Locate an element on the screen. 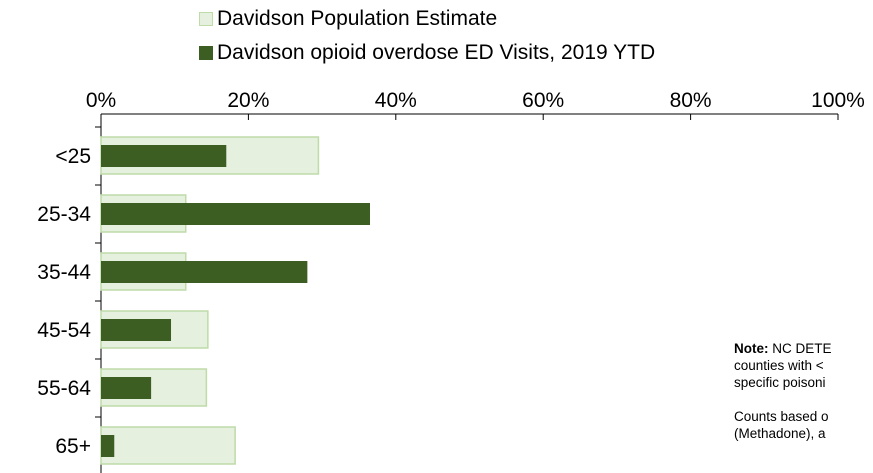 The image size is (873, 473). y-tick-label: 45-54 is located at coordinates (64, 330).